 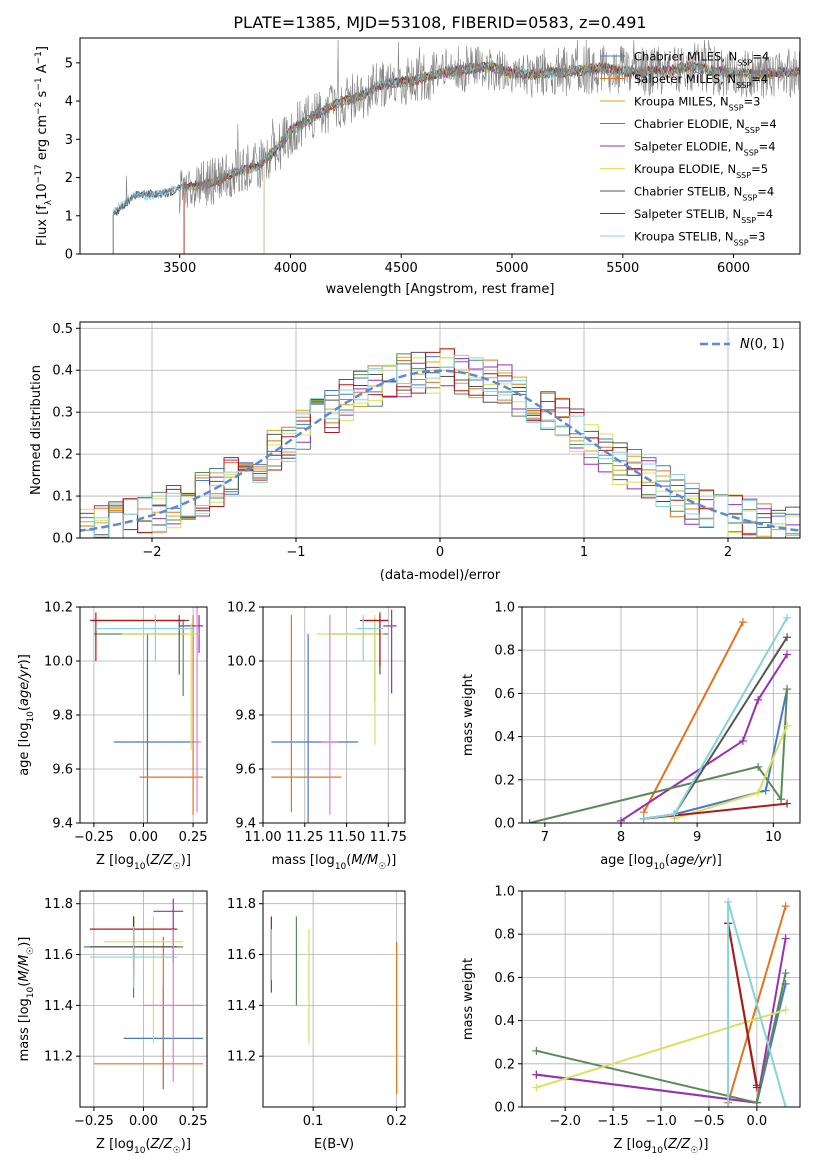 I want to click on y-axis-label: mass weight, so click(x=468, y=999).